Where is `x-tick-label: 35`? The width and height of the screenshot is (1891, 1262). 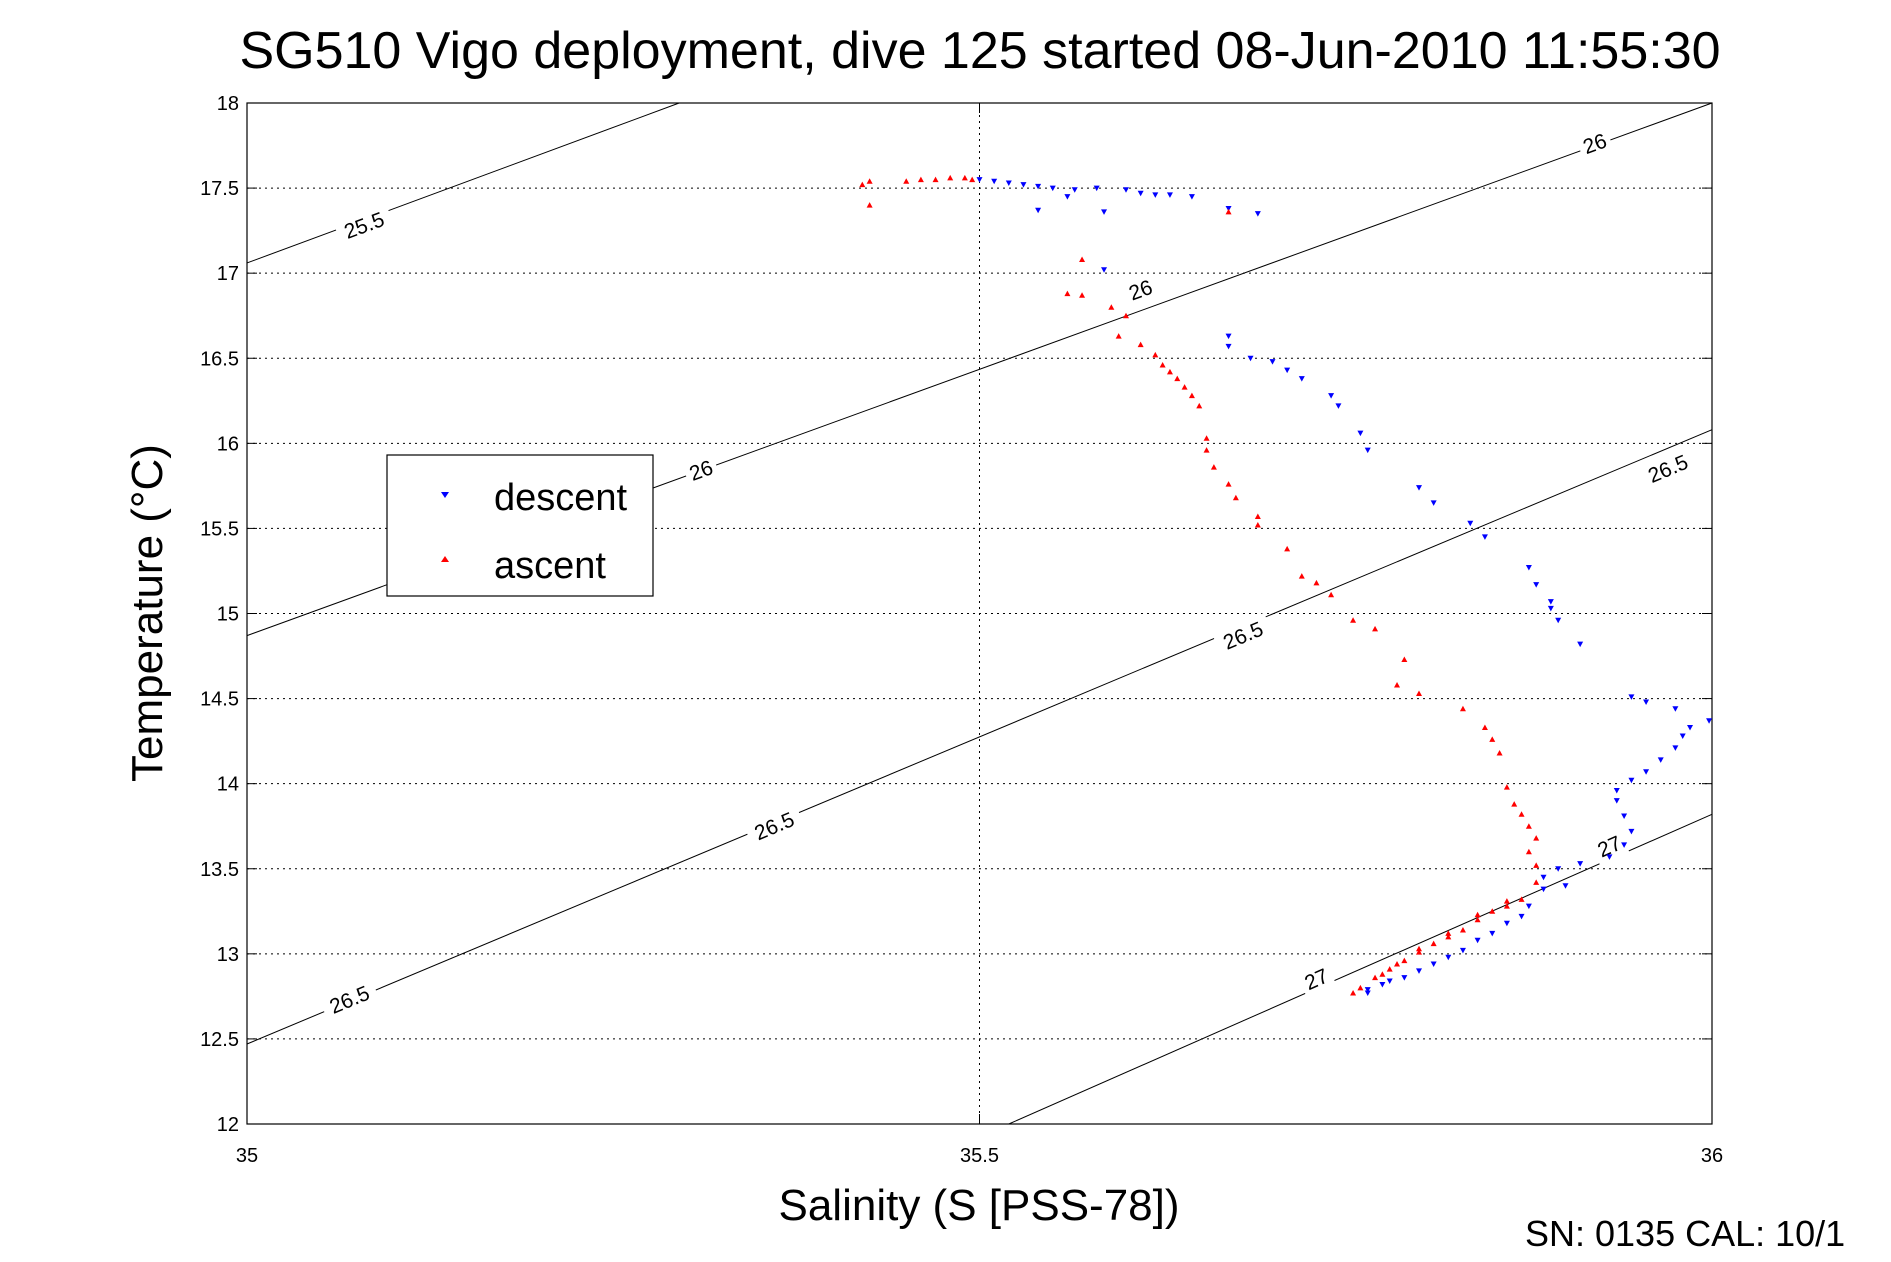
x-tick-label: 35 is located at coordinates (247, 1156).